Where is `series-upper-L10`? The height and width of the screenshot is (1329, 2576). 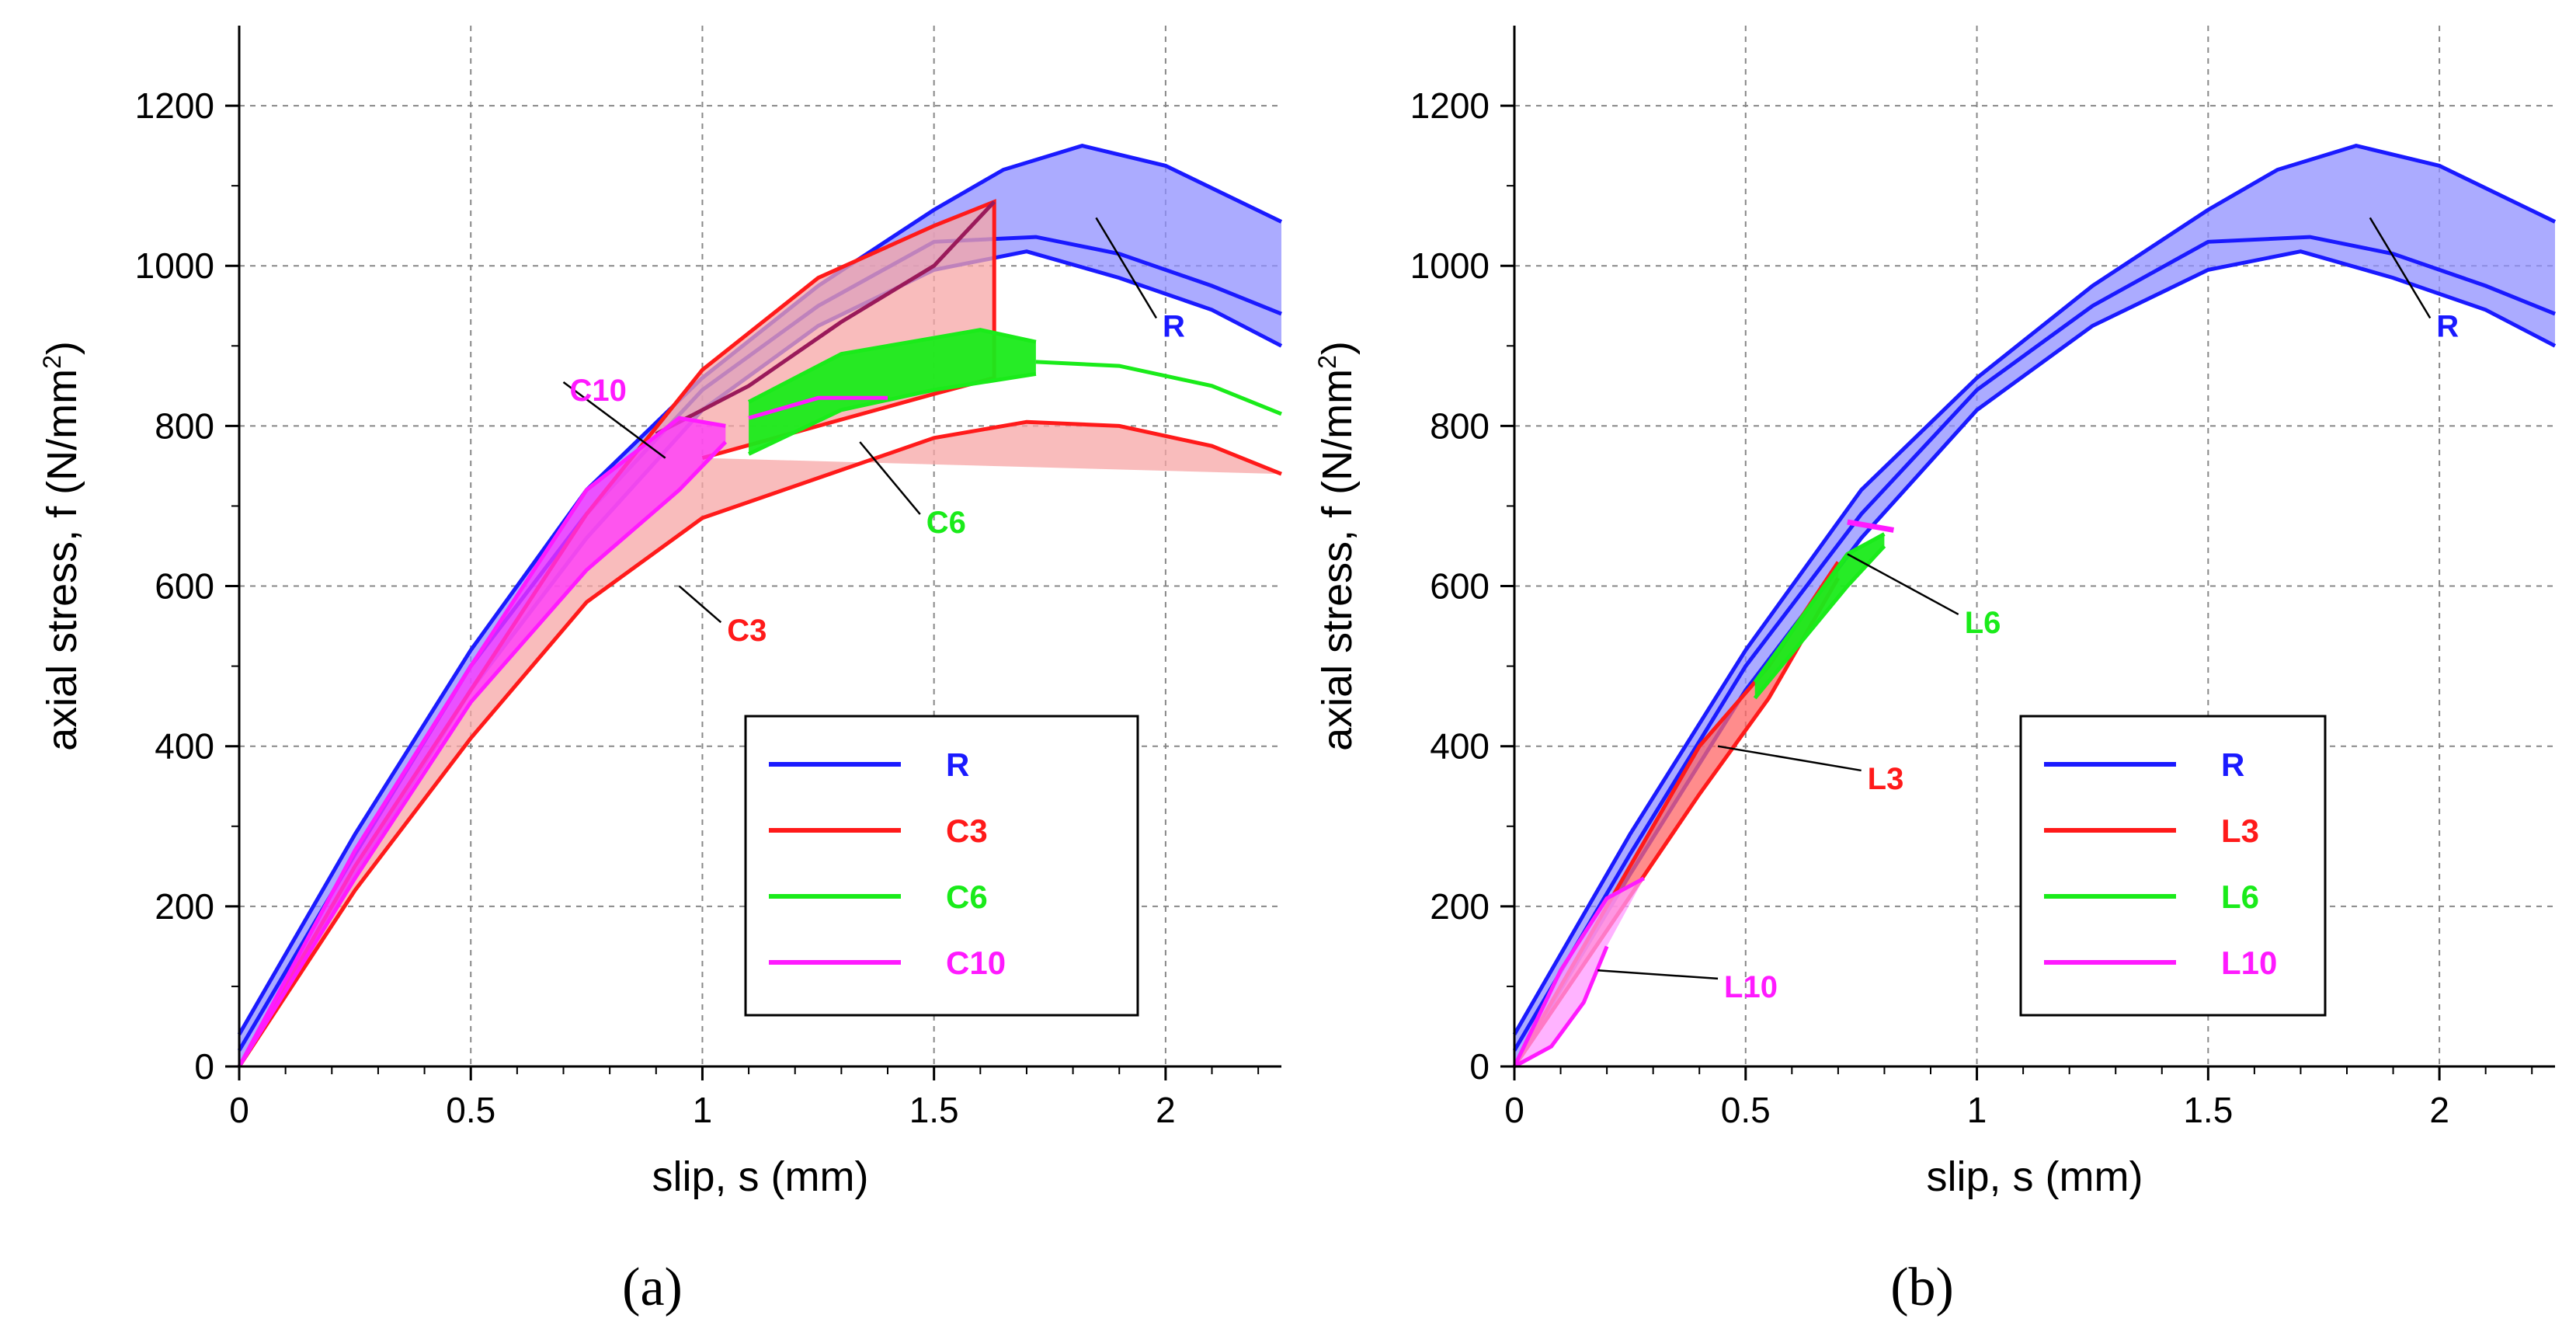 series-upper-L10 is located at coordinates (1578, 972).